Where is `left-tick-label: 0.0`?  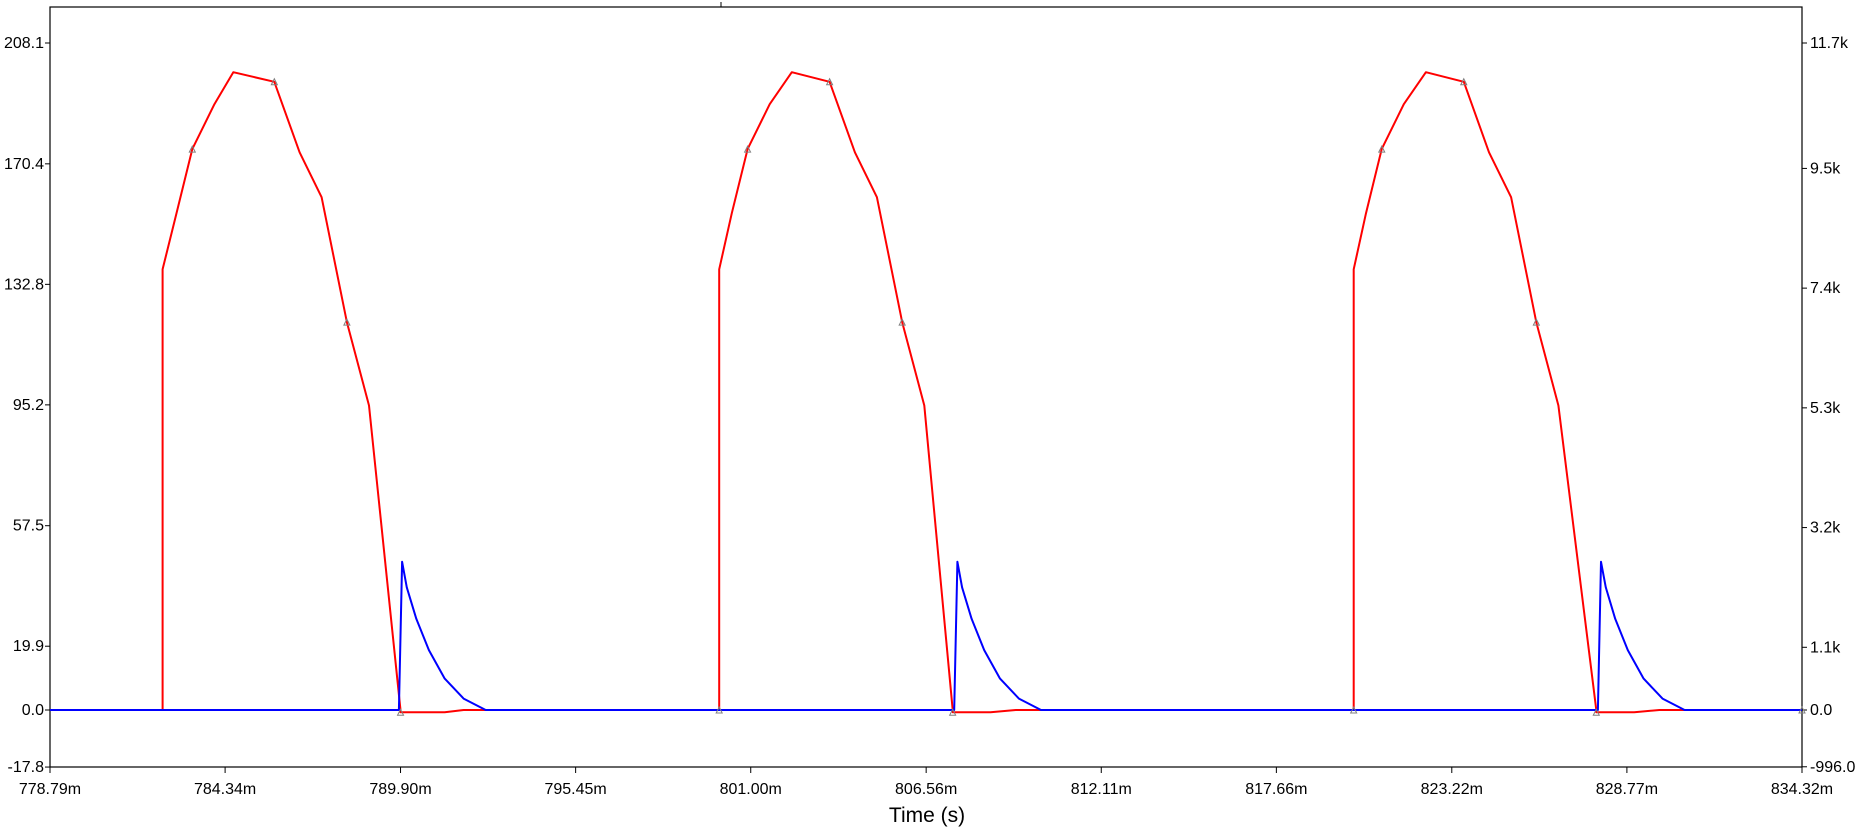
left-tick-label: 0.0 is located at coordinates (33, 710).